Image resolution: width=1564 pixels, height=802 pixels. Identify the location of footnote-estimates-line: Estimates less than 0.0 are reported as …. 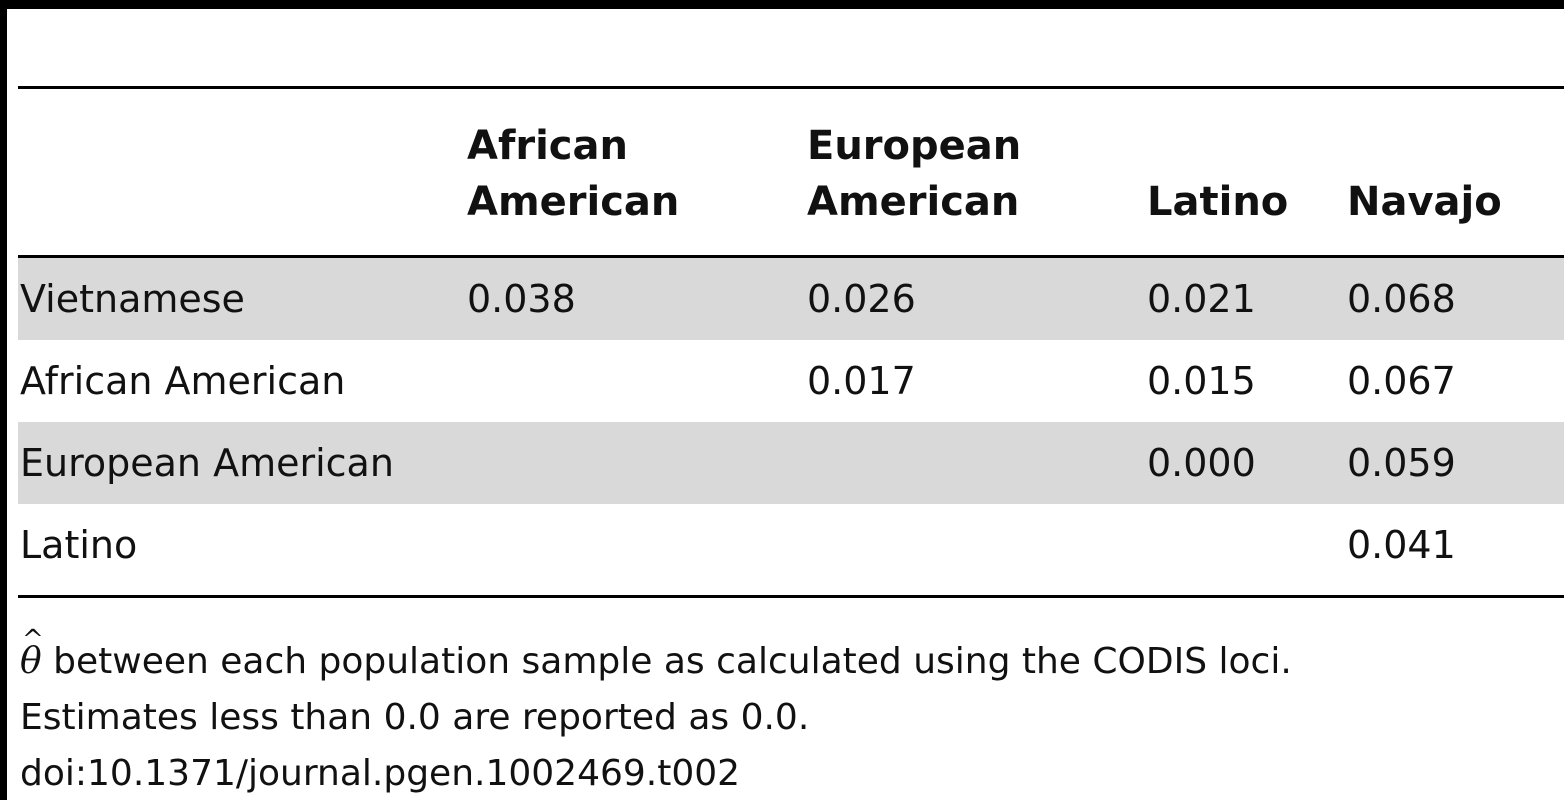
(415, 717).